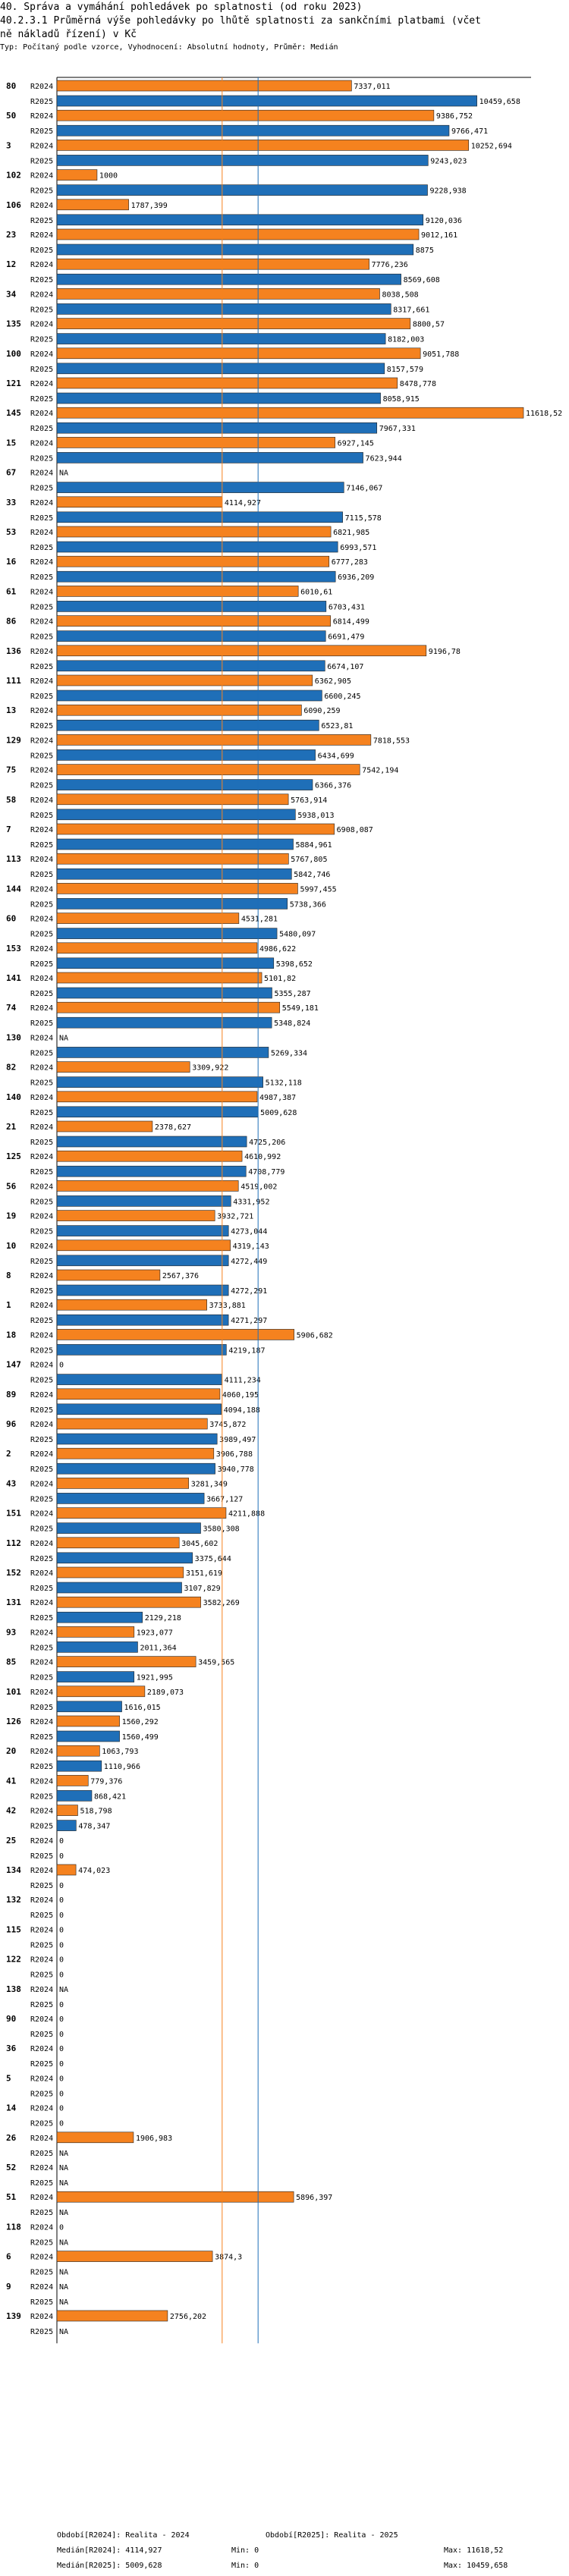 The image size is (569, 2576). Describe the element at coordinates (401, 295) in the screenshot. I see `value-label-r2024: 8038,508` at that location.